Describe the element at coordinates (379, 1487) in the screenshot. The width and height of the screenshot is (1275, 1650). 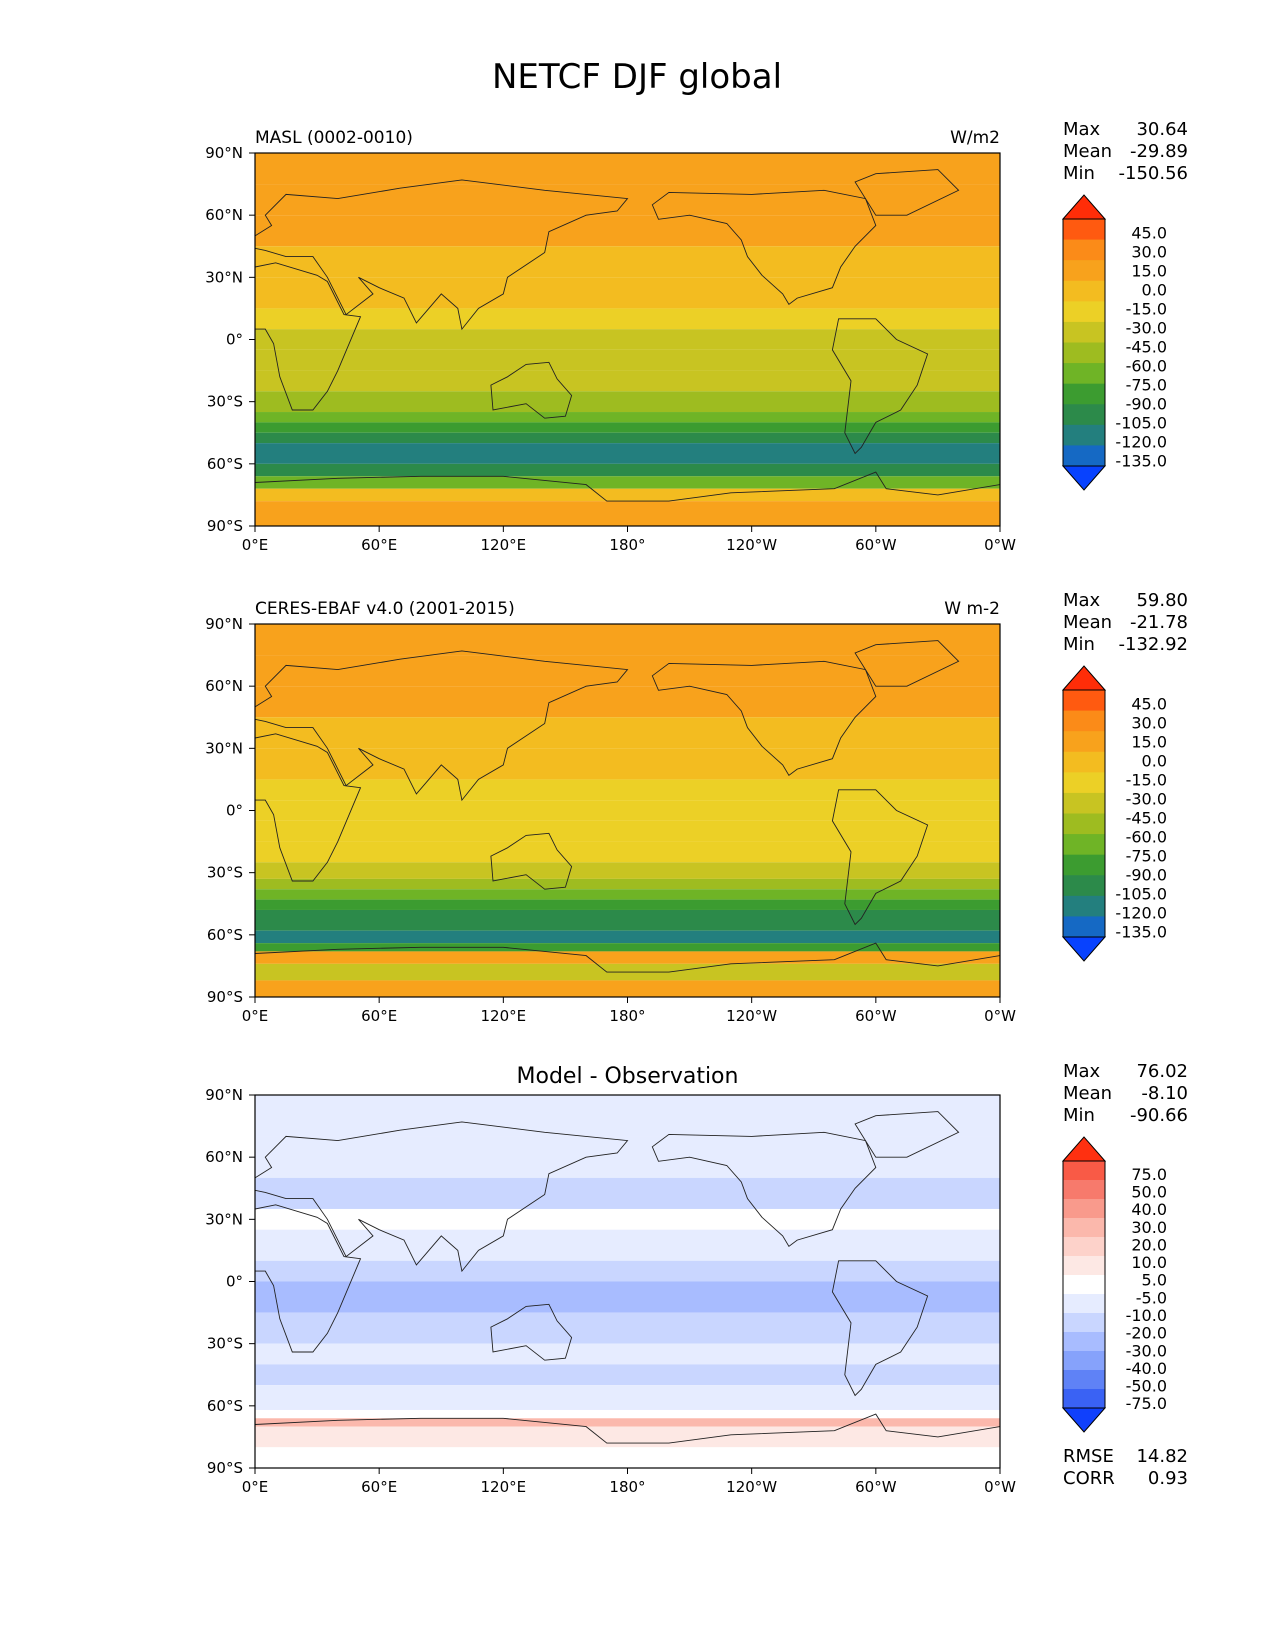
I see `x-tick-label: 60°E` at that location.